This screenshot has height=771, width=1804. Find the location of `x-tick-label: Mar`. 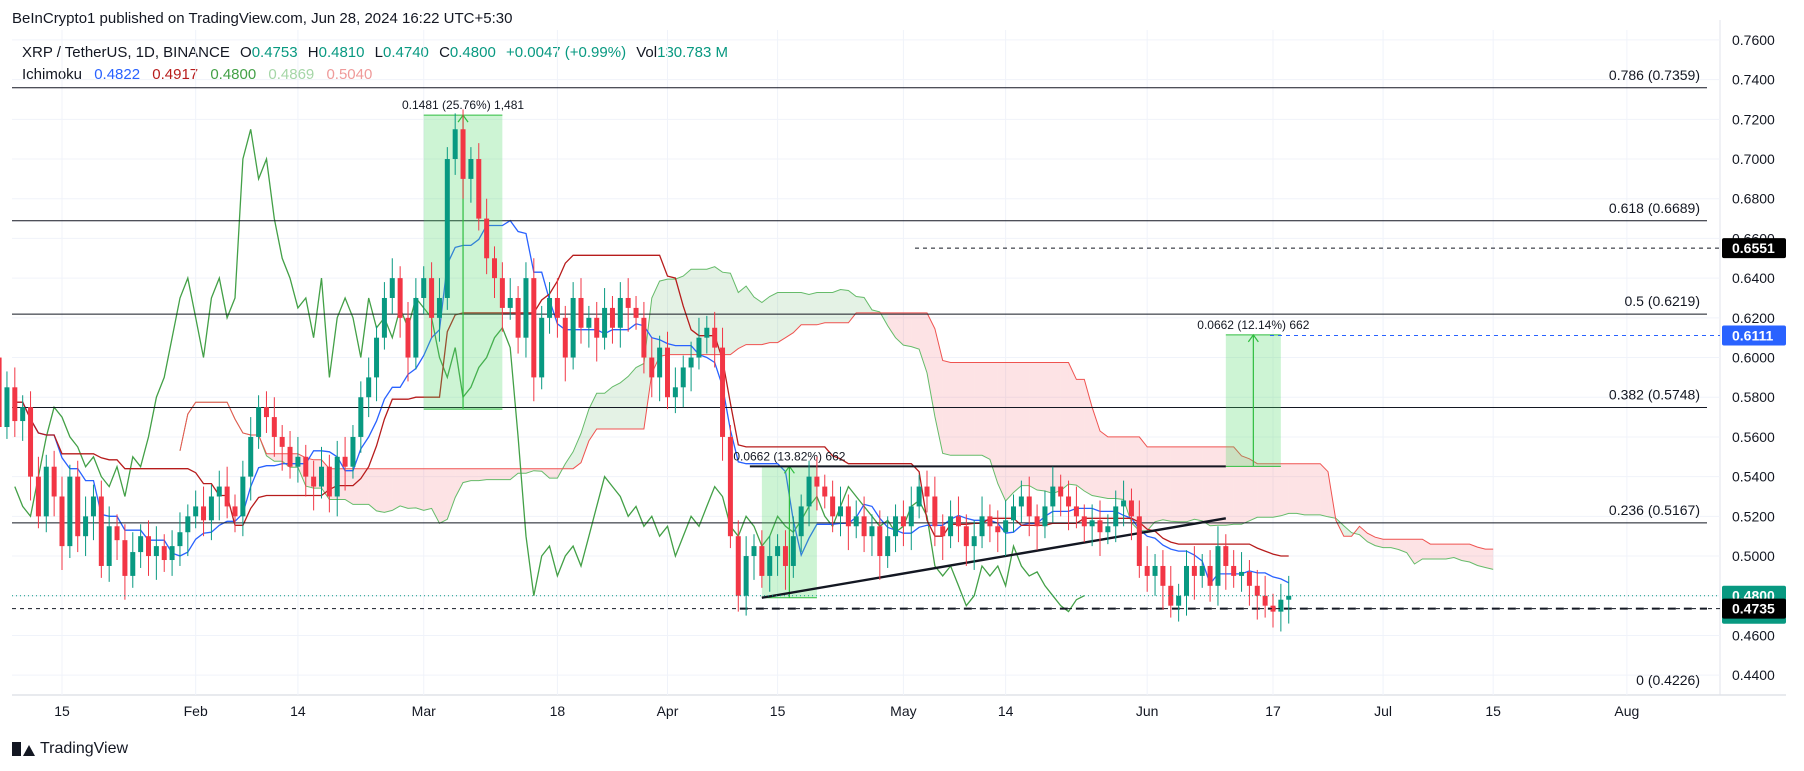

x-tick-label: Mar is located at coordinates (424, 711).